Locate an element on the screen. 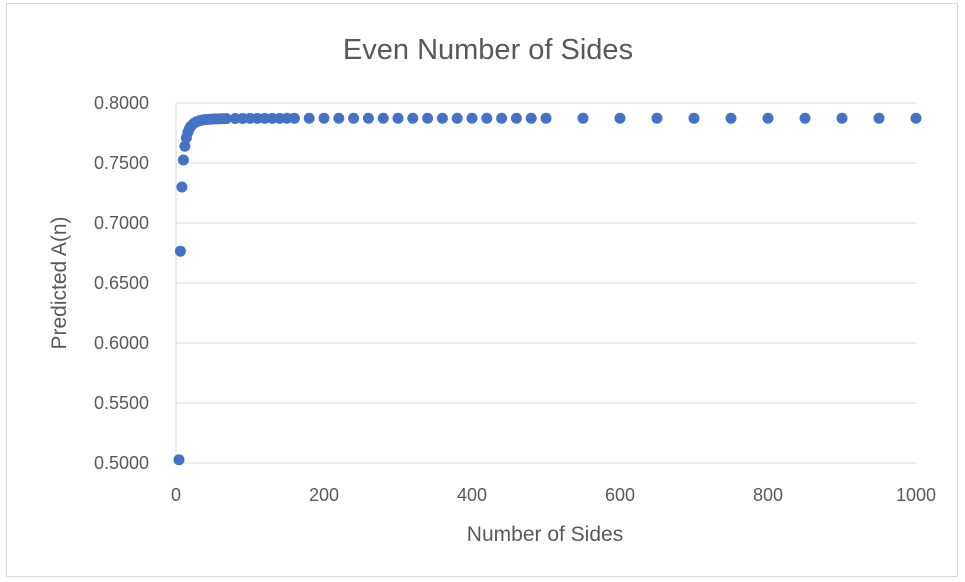 The width and height of the screenshot is (965, 582). y-axis-title: Predicted A(n) is located at coordinates (59, 282).